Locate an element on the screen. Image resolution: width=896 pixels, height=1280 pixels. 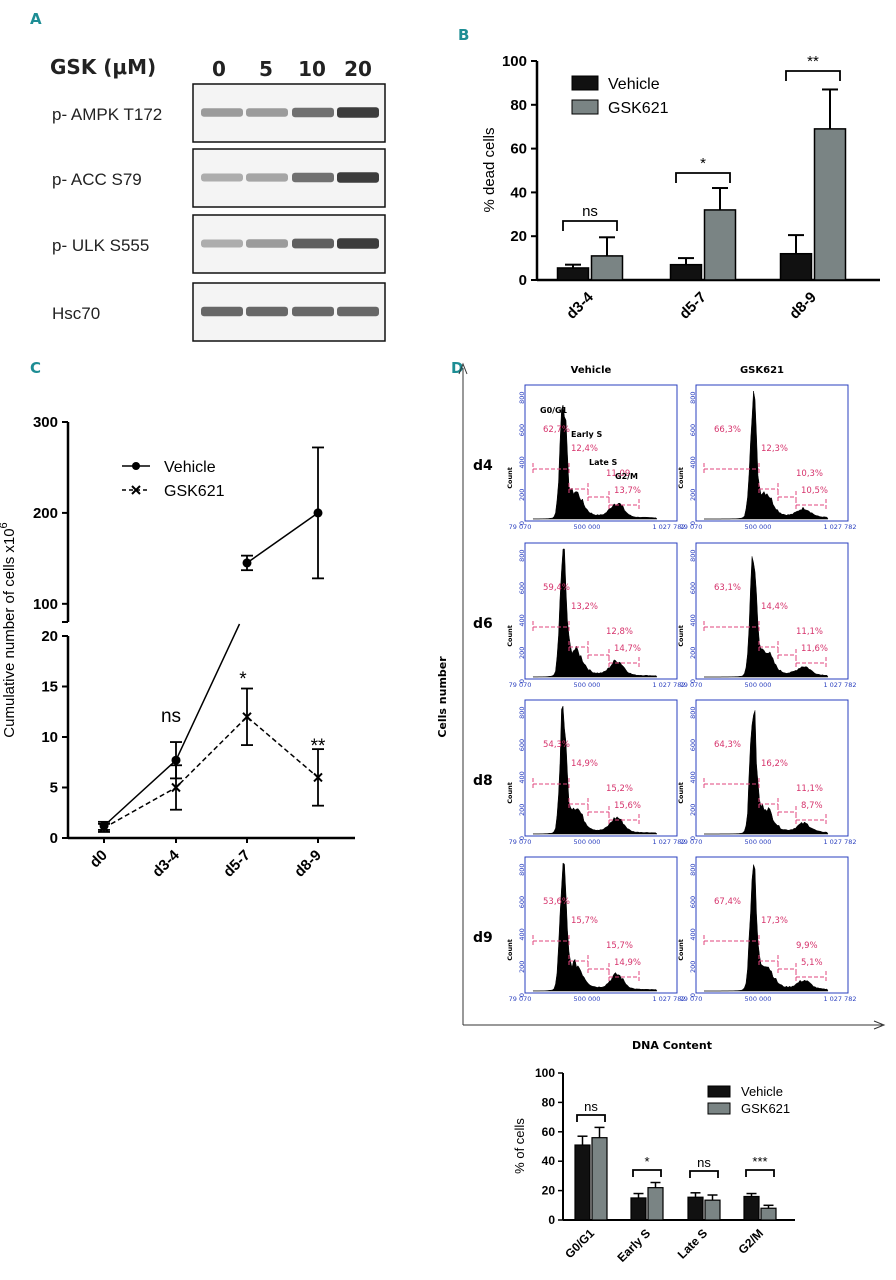
blot-label: p- ACC S79 is located at coordinates (97, 179).